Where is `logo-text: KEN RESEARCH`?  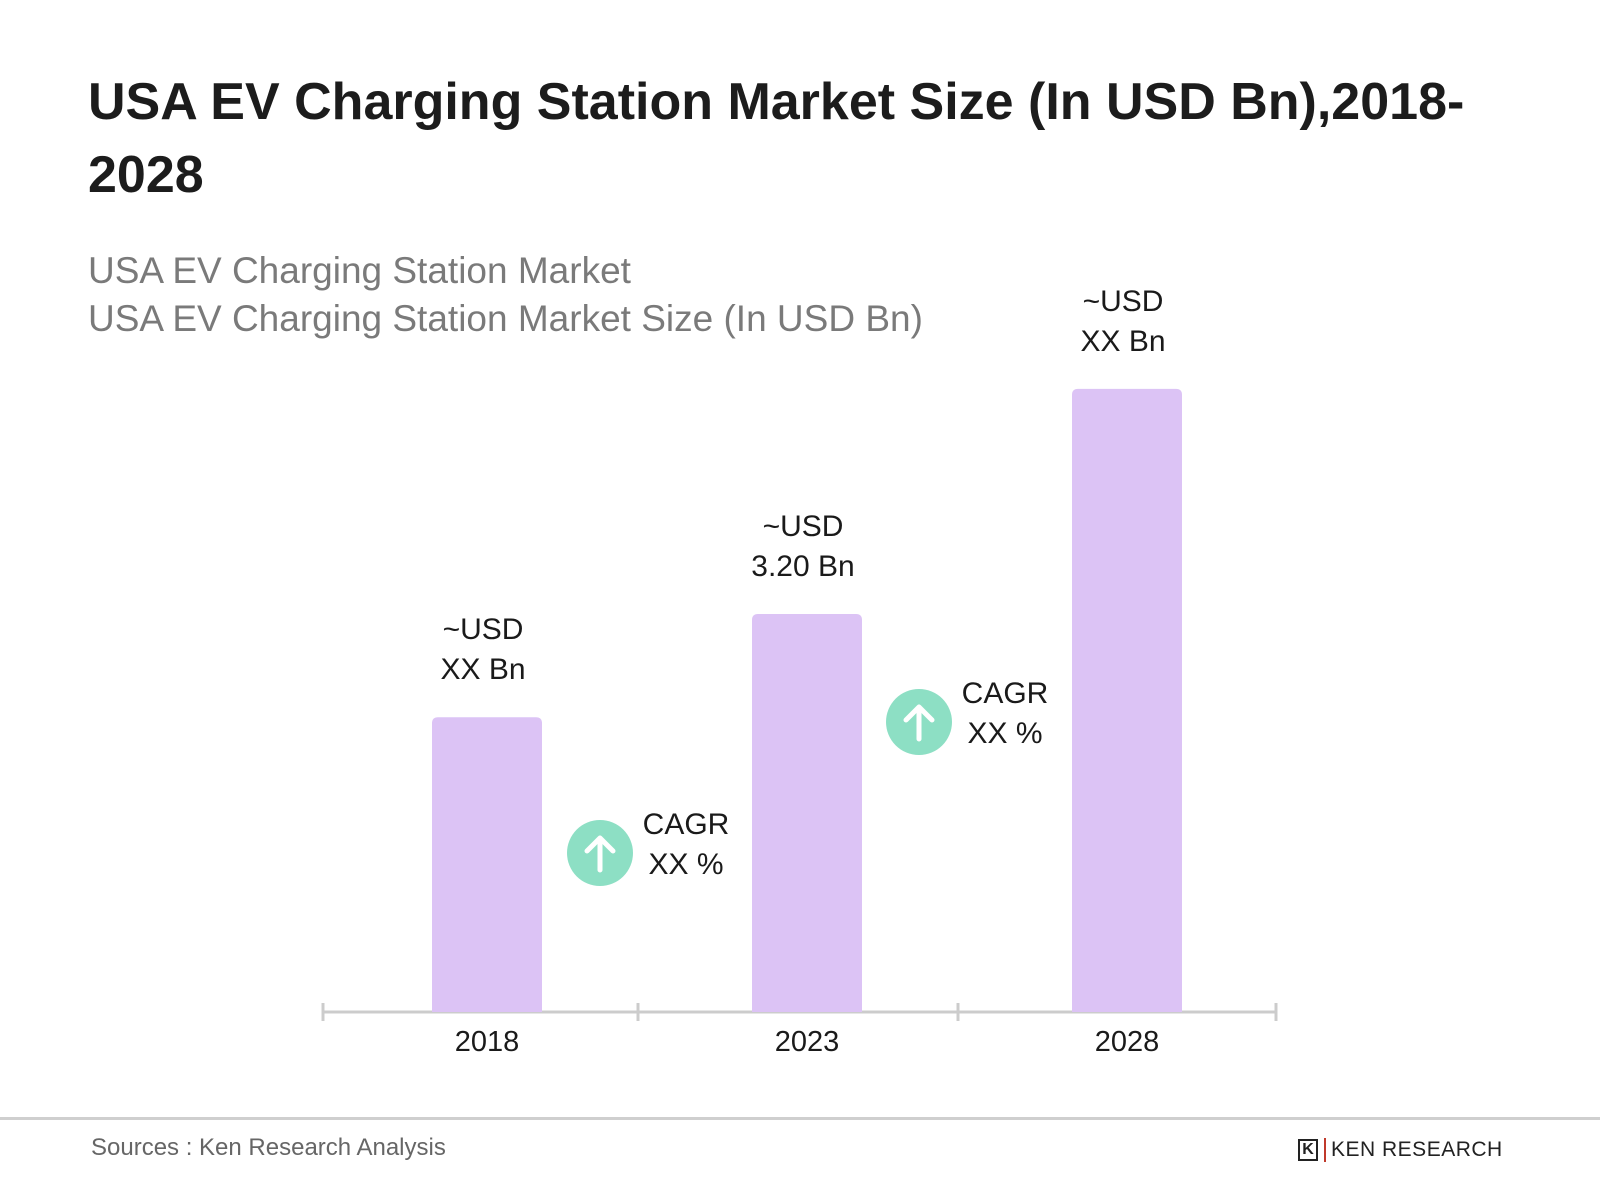 logo-text: KEN RESEARCH is located at coordinates (1413, 1150).